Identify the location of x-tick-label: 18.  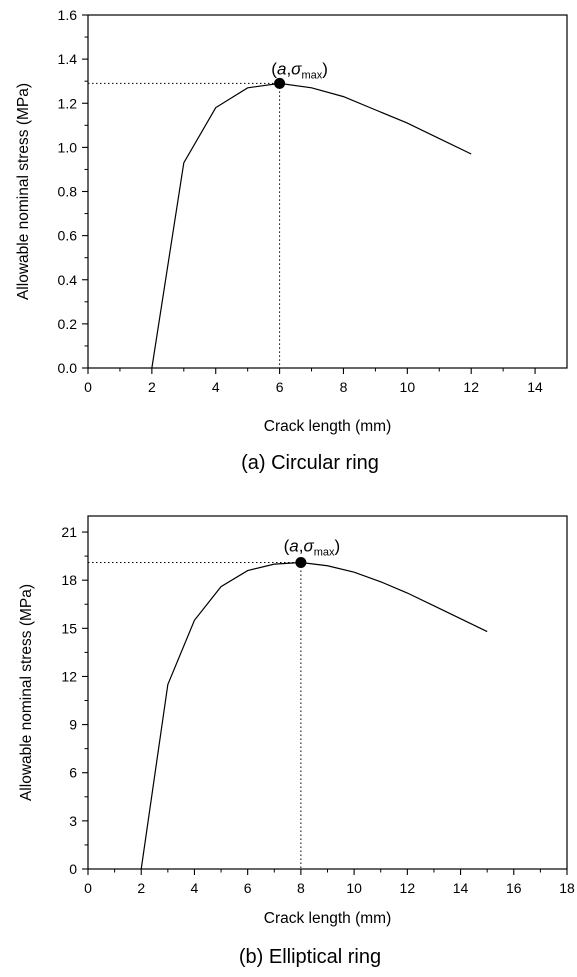
(567, 888).